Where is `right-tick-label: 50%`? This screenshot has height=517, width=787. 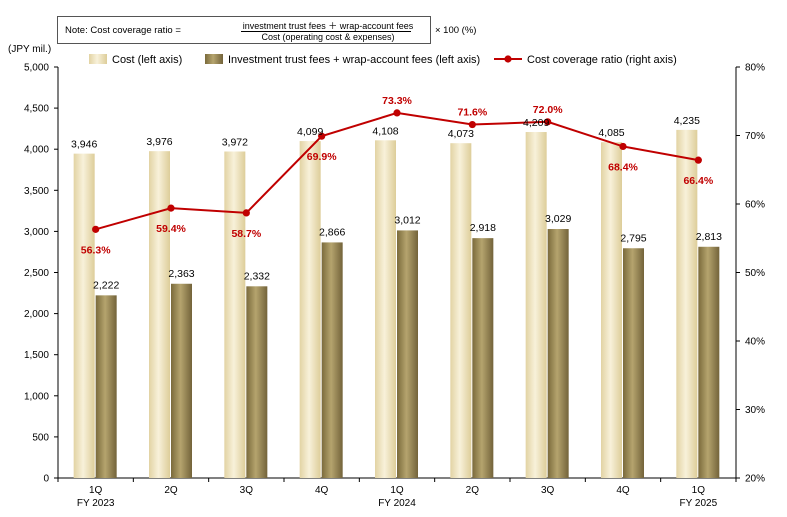 right-tick-label: 50% is located at coordinates (755, 273).